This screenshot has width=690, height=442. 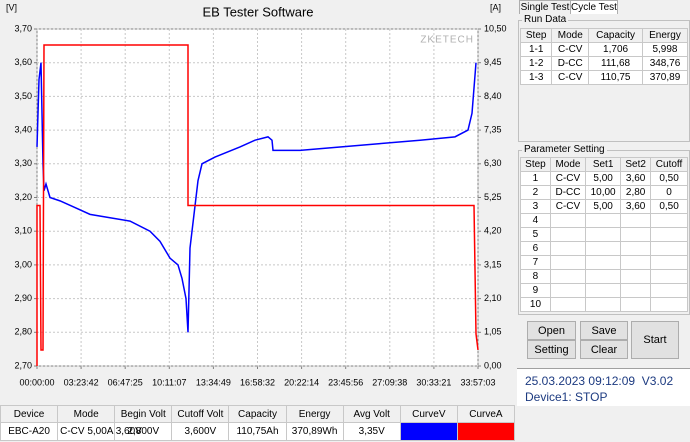 I want to click on table-row: 8, so click(x=604, y=276).